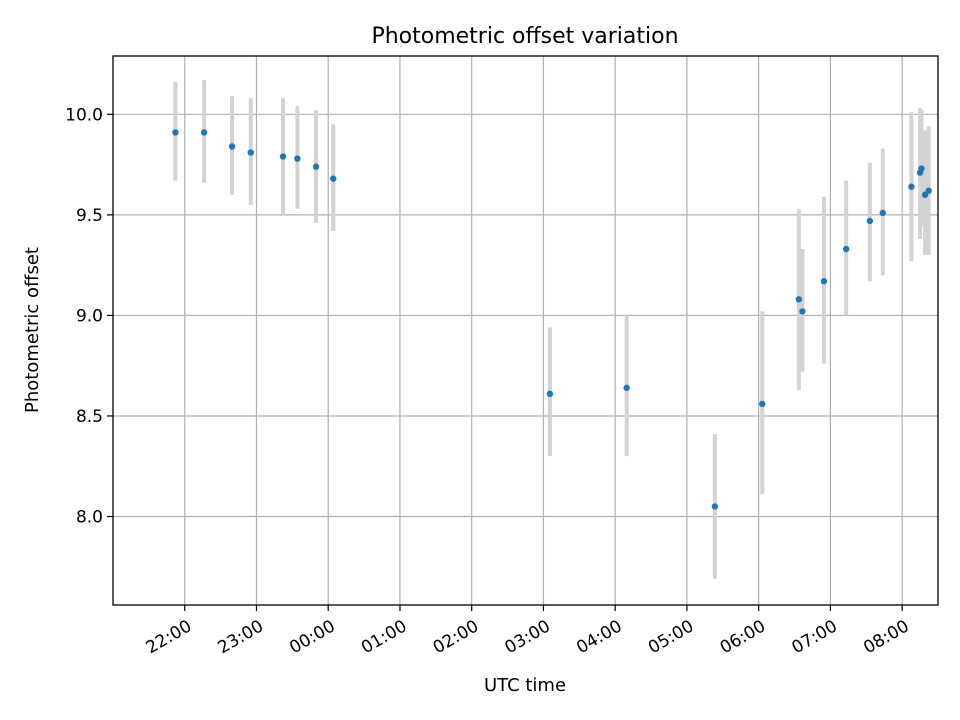 Image resolution: width=960 pixels, height=720 pixels. I want to click on x-tick-label: 02:00, so click(456, 637).